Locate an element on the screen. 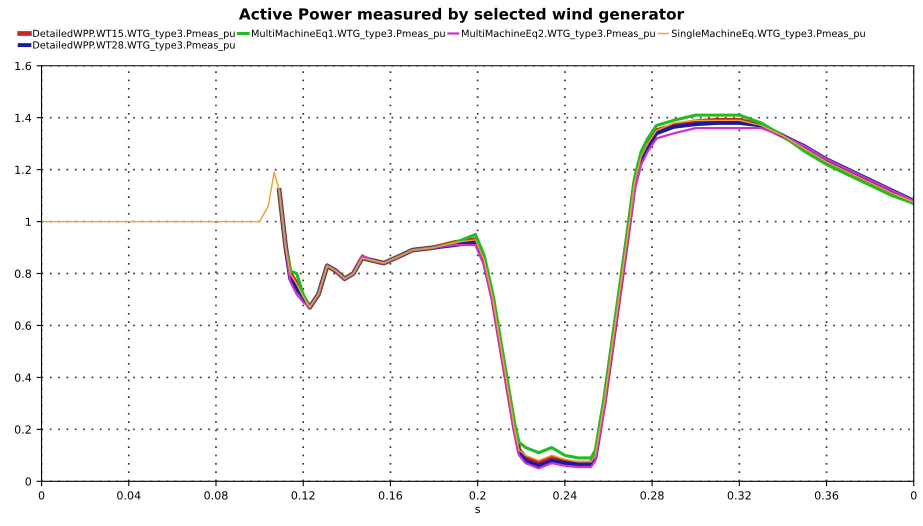  y-tick-label: 1.6 is located at coordinates (23, 66).